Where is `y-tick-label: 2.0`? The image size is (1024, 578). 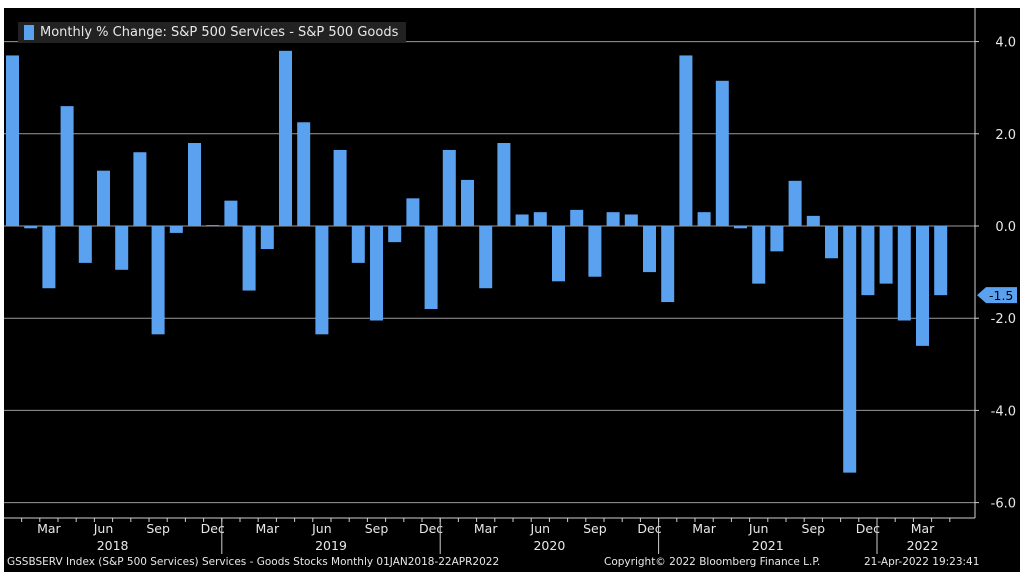 y-tick-label: 2.0 is located at coordinates (1005, 135).